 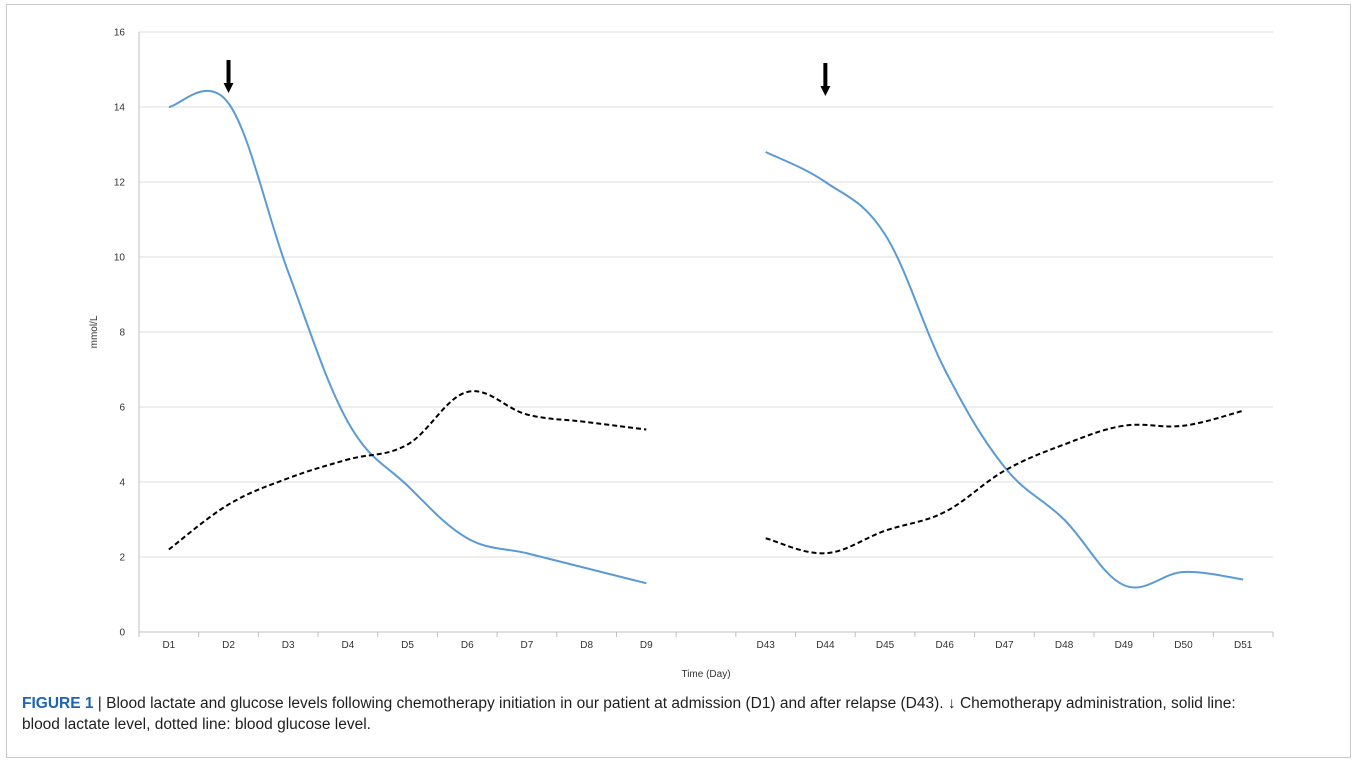 I want to click on x-tick-label: D46, so click(x=945, y=645).